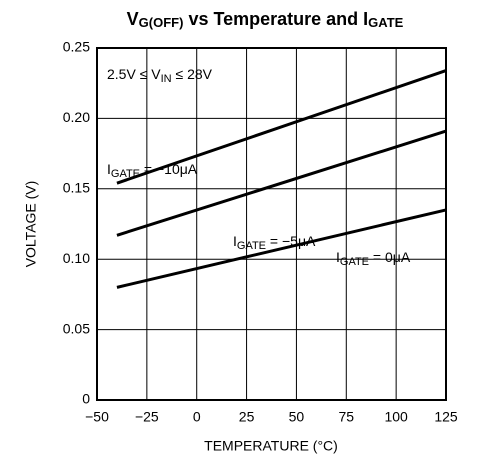 This screenshot has width=479, height=464. I want to click on x-tick-label: 75, so click(346, 417).